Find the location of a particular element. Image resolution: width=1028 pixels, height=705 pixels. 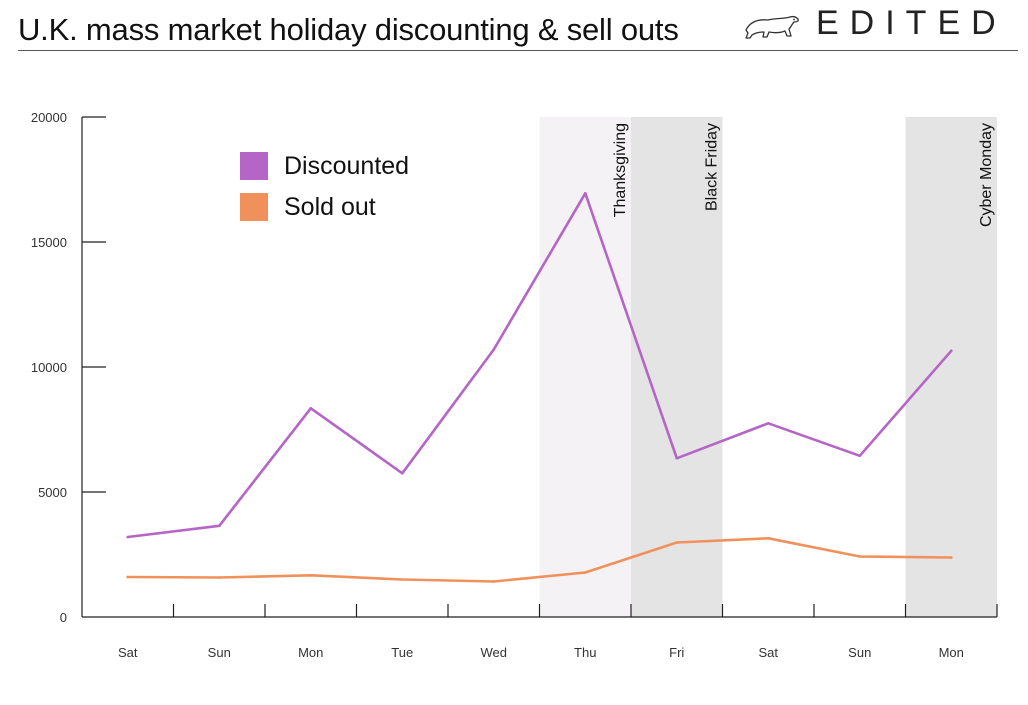

y-tick-label-5000: 5000 is located at coordinates (52, 492).